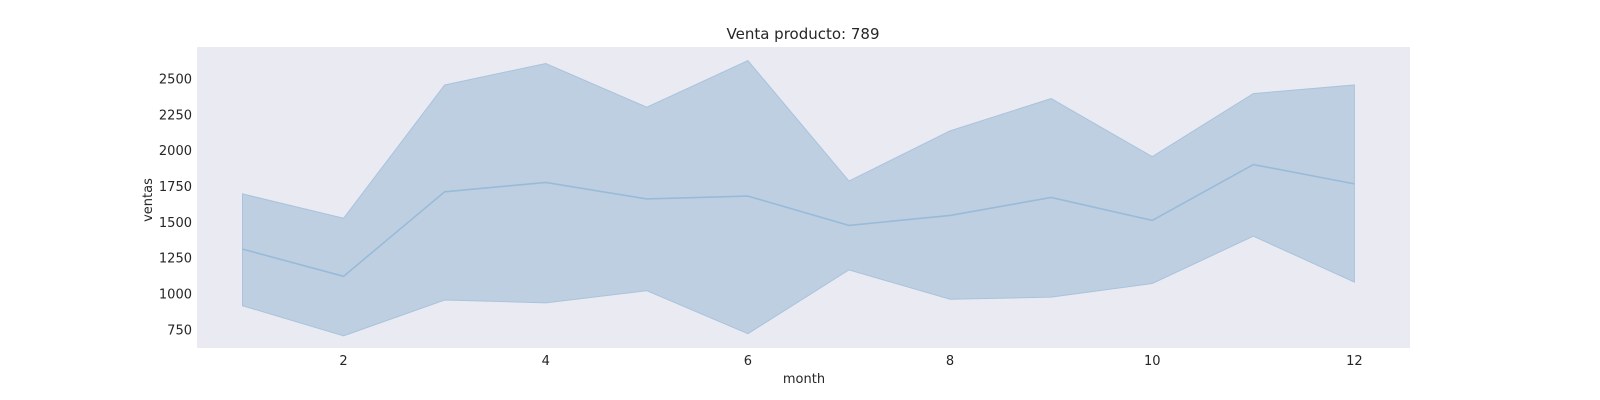 This screenshot has height=400, width=1600. What do you see at coordinates (804, 379) in the screenshot?
I see `x-axis-title: month` at bounding box center [804, 379].